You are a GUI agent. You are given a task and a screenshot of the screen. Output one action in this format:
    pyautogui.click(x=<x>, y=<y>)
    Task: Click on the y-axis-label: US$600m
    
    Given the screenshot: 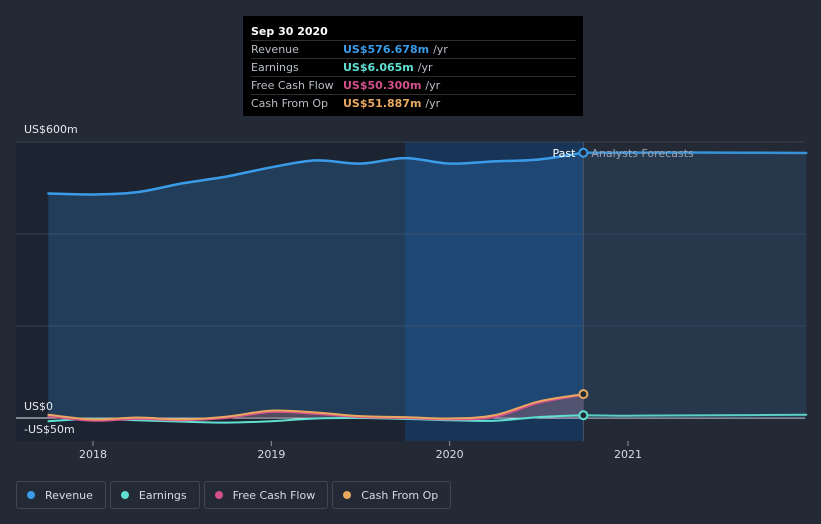 What is the action you would take?
    pyautogui.click(x=51, y=129)
    